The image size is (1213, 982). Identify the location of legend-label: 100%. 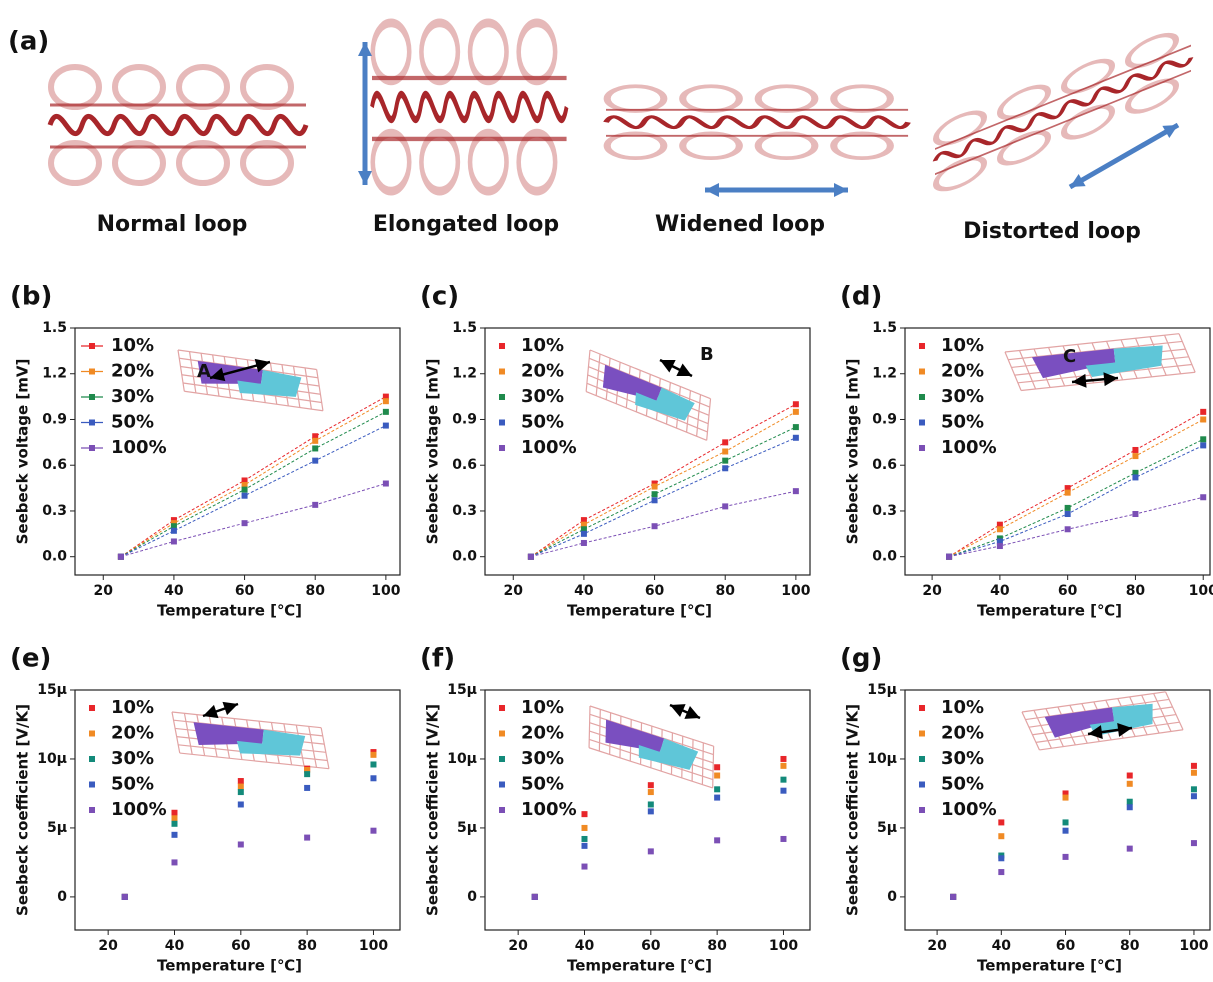
(139, 809).